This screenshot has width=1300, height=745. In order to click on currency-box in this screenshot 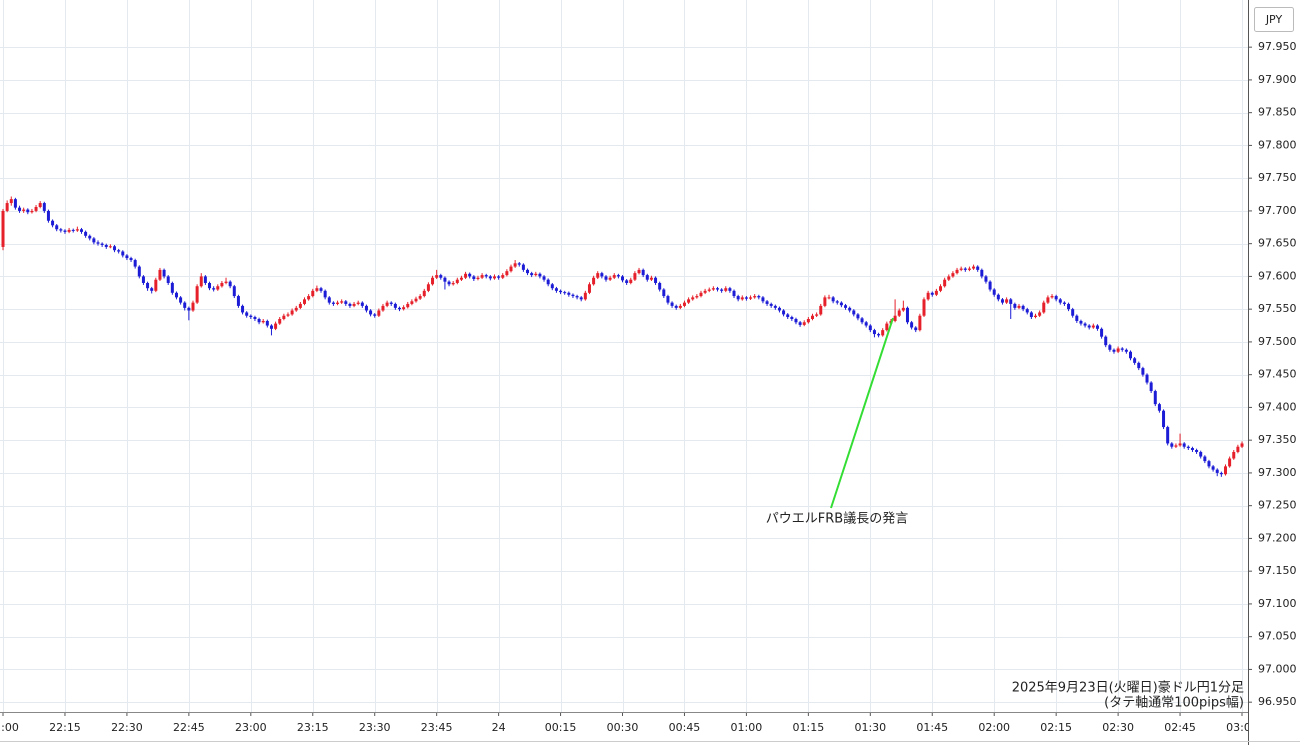, I will do `click(1274, 19)`.